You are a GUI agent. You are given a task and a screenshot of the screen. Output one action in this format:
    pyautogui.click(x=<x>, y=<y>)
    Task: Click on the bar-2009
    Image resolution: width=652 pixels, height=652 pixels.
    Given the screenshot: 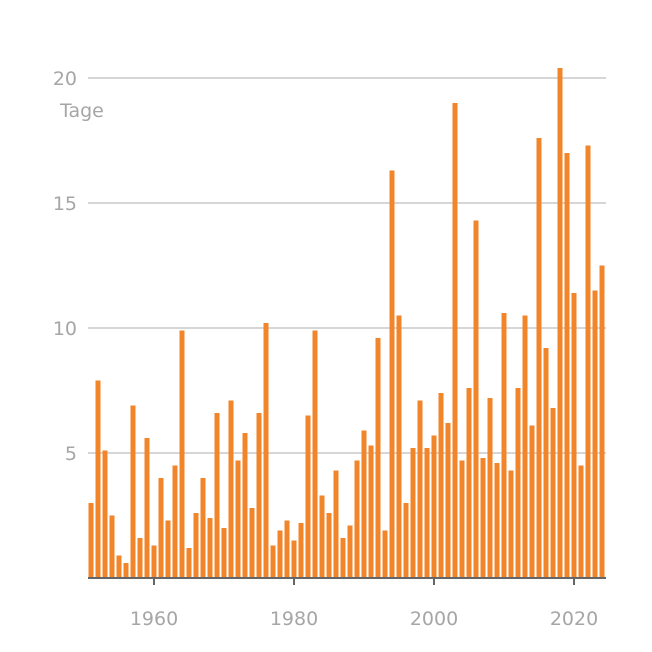 What is the action you would take?
    pyautogui.click(x=497, y=520)
    